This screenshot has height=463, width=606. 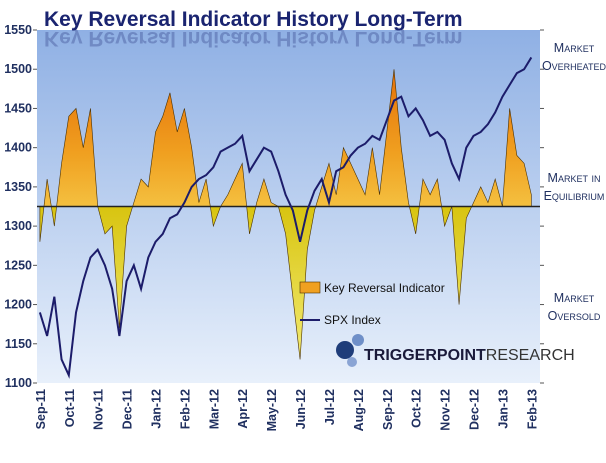 I want to click on x-tick-label: Apr-12, so click(x=243, y=409).